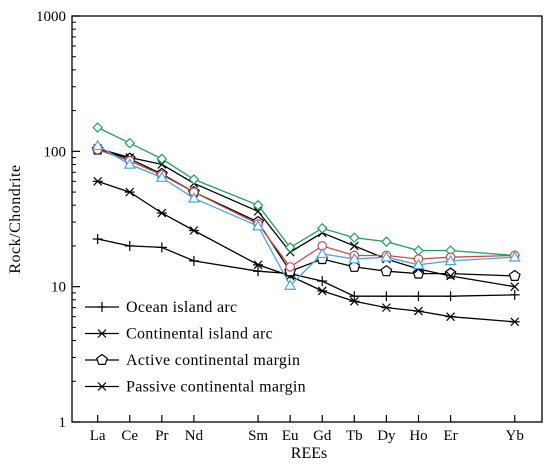  I want to click on legend-item: Continental island arc, so click(179, 334).